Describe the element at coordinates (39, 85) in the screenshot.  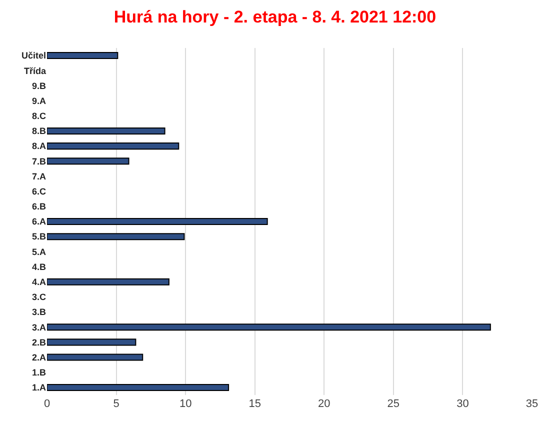
I see `y-tick-label: 9.B` at that location.